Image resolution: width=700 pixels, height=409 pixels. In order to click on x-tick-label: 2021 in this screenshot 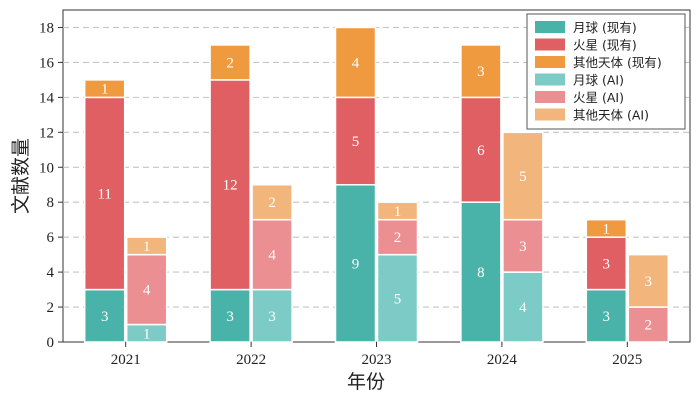, I will do `click(126, 360)`.